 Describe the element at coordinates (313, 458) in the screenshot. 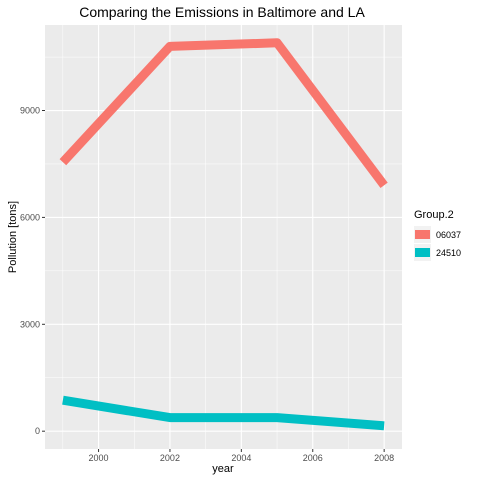

I see `x-tick-label: 2006` at that location.